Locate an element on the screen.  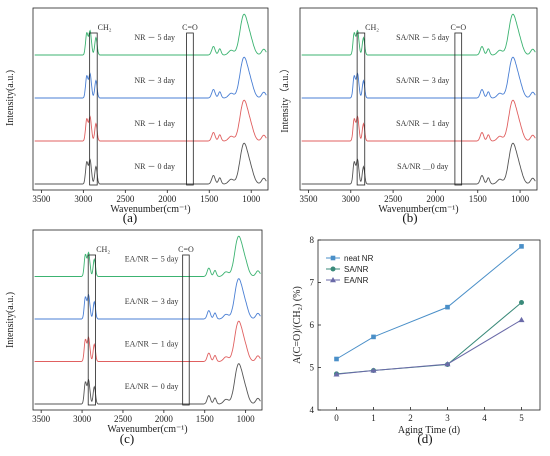
x-tick-label: 0 is located at coordinates (336, 418).